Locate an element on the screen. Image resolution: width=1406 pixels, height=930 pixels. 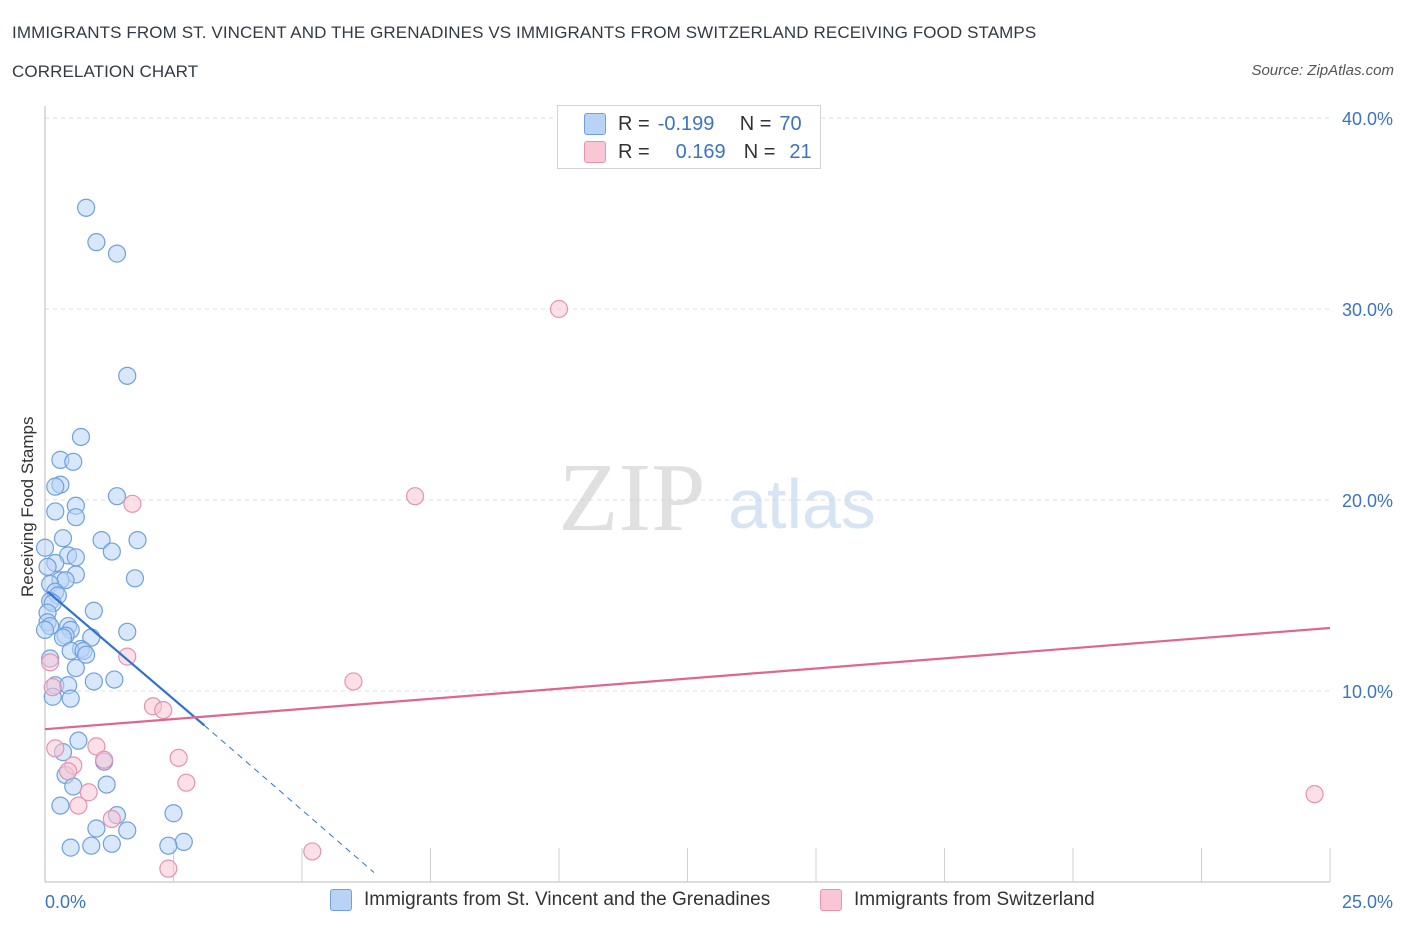
trendline-st-vincent-extension is located at coordinates (289, 799).